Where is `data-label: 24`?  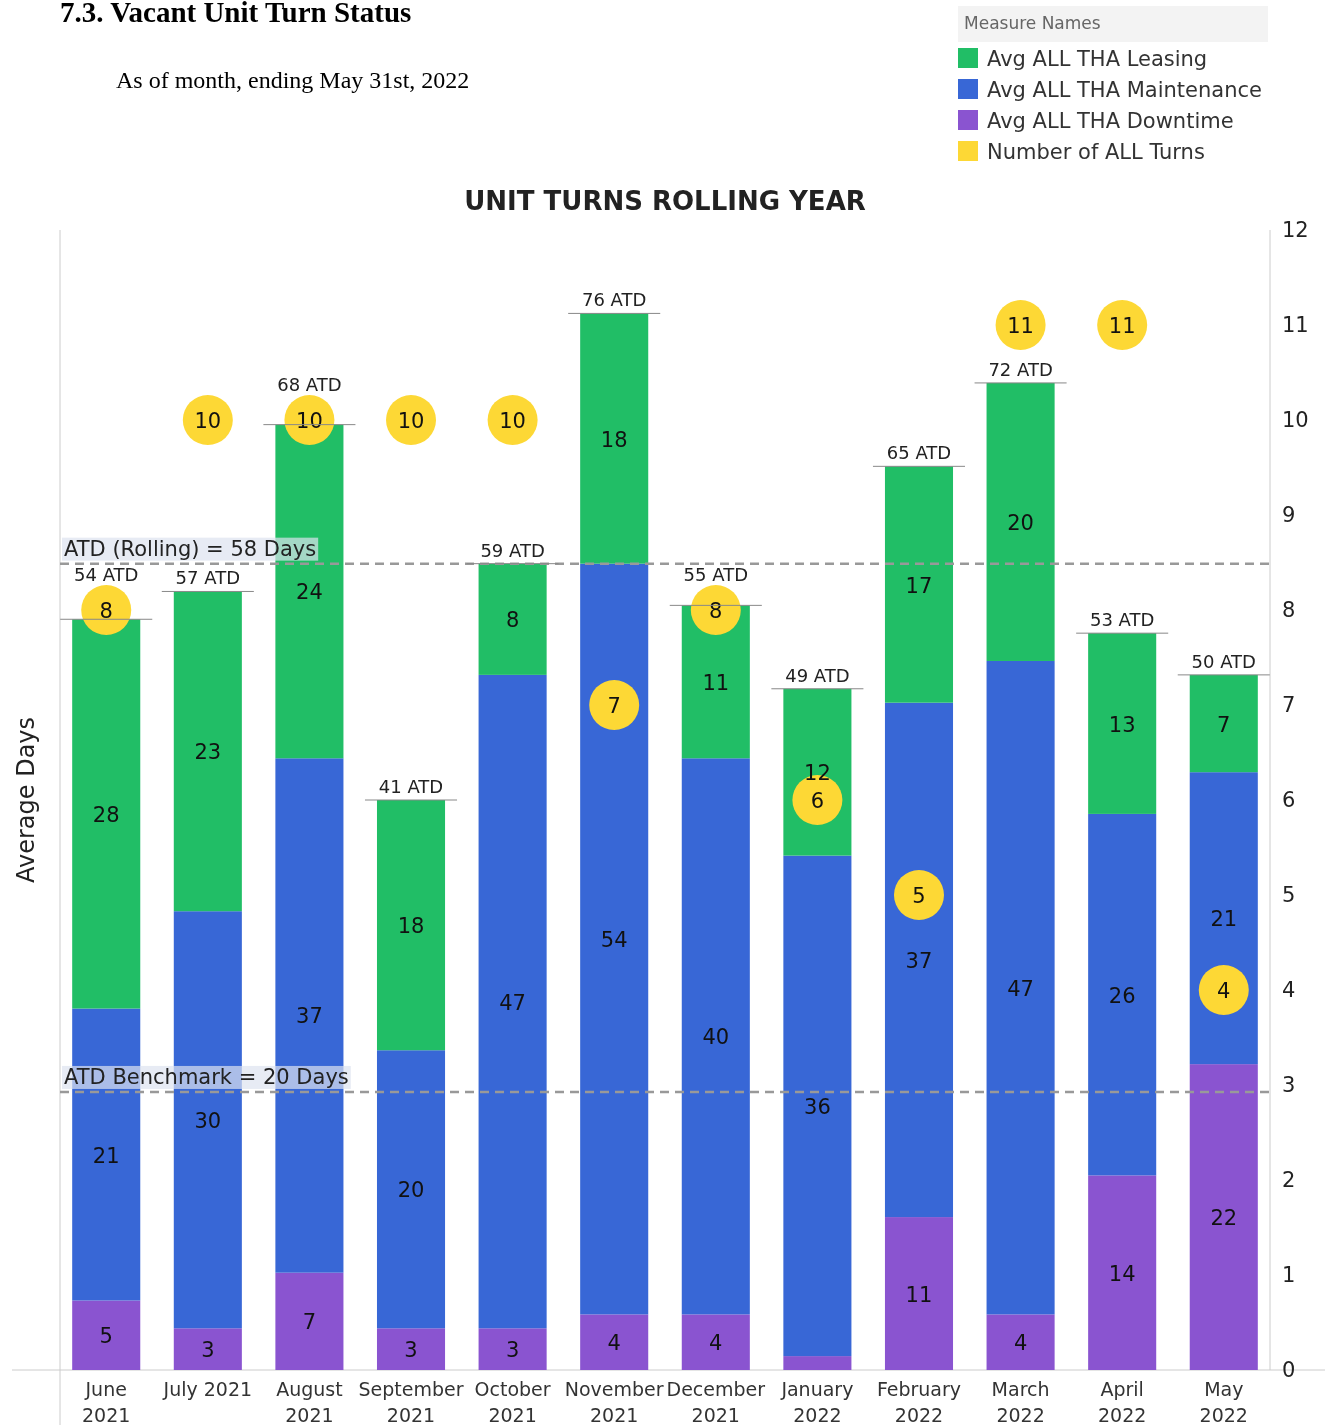 data-label: 24 is located at coordinates (309, 592).